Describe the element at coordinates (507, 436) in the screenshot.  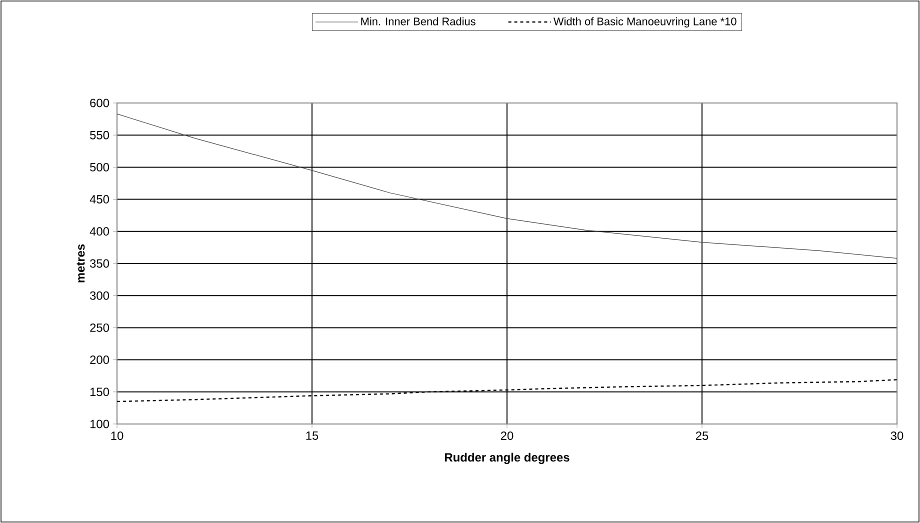
I see `x-tick-label: 20` at that location.